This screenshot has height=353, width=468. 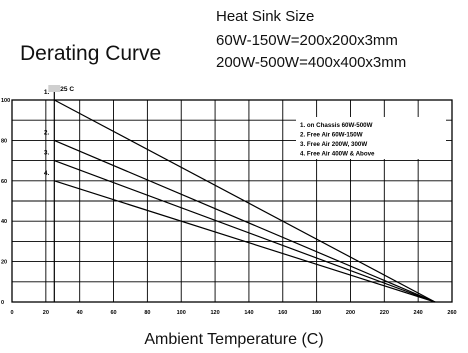 I want to click on x-tick-label: 60, so click(x=113, y=313).